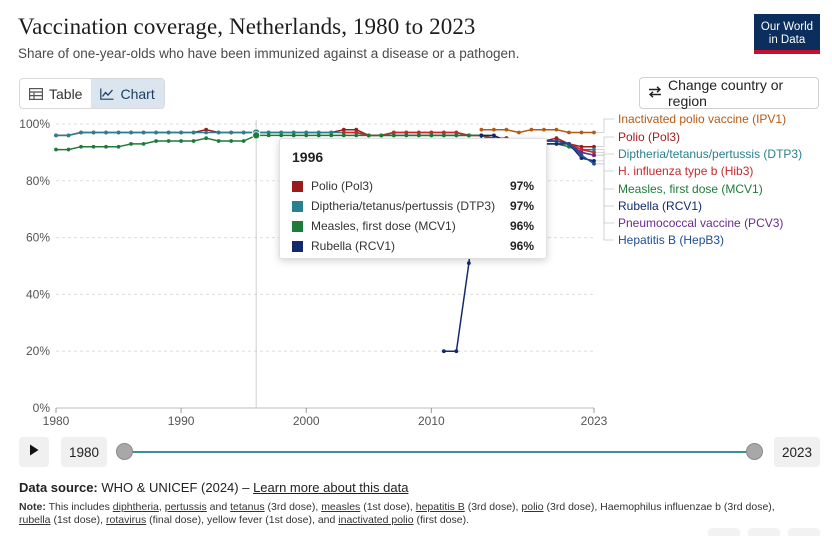 The width and height of the screenshot is (832, 536). I want to click on note-text: (1st dose),, so click(78, 520).